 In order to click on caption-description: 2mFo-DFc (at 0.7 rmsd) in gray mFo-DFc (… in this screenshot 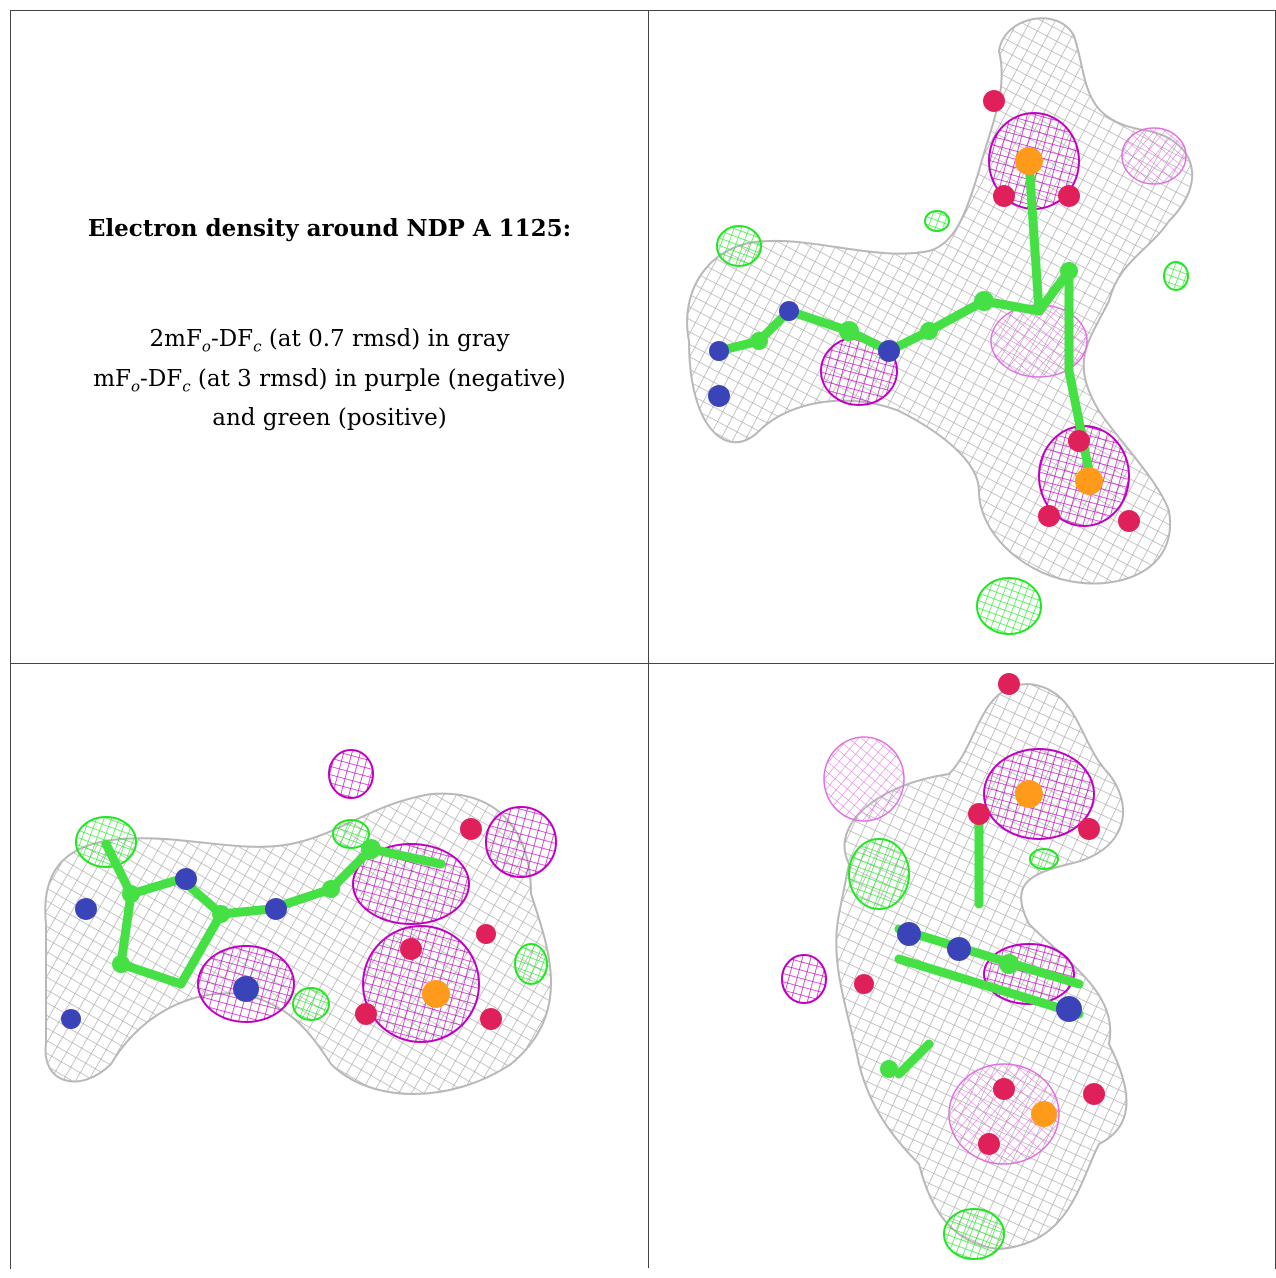, I will do `click(329, 378)`.